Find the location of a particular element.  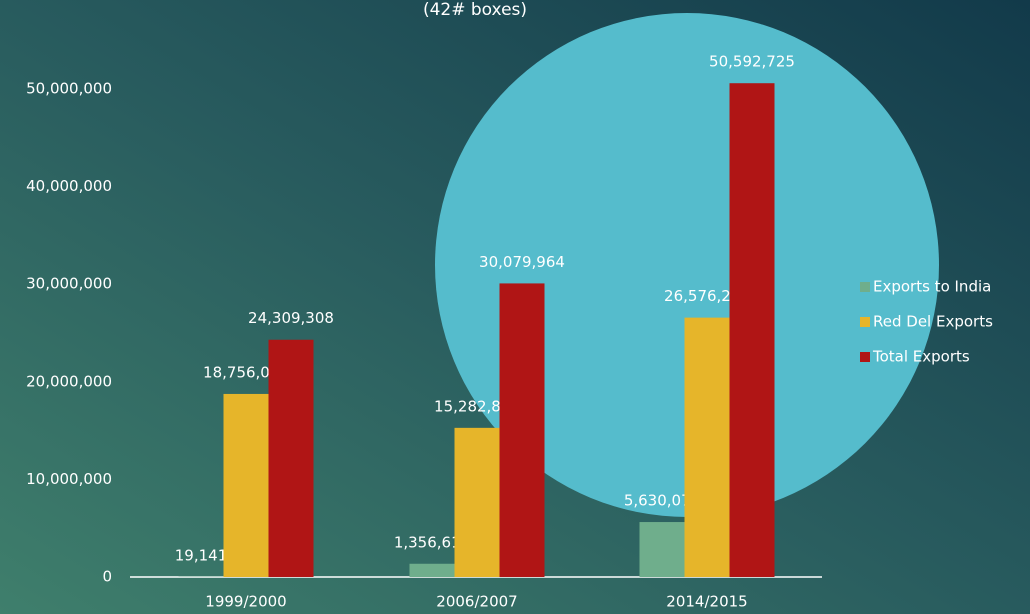

y-tick-label: 0 is located at coordinates (107, 577).